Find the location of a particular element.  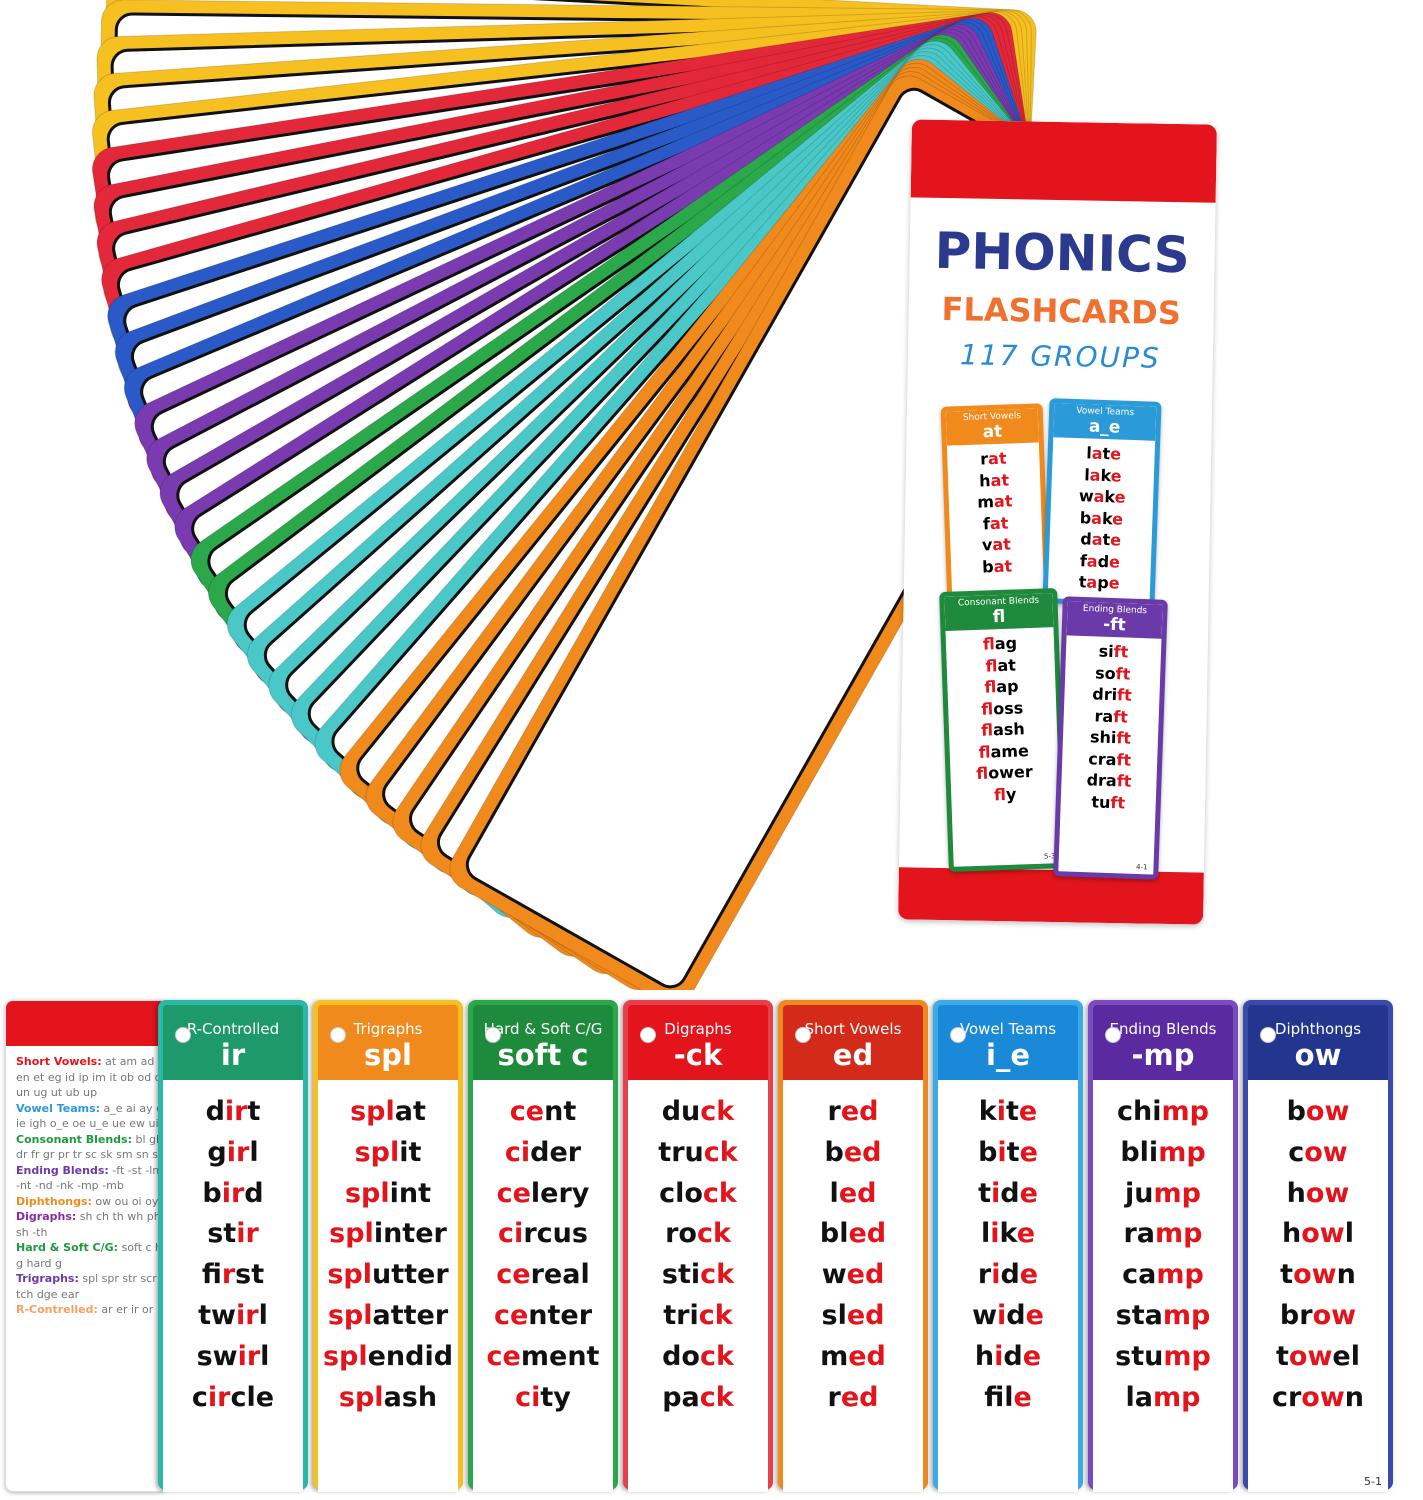

card-heading: -mp is located at coordinates (1163, 1055).